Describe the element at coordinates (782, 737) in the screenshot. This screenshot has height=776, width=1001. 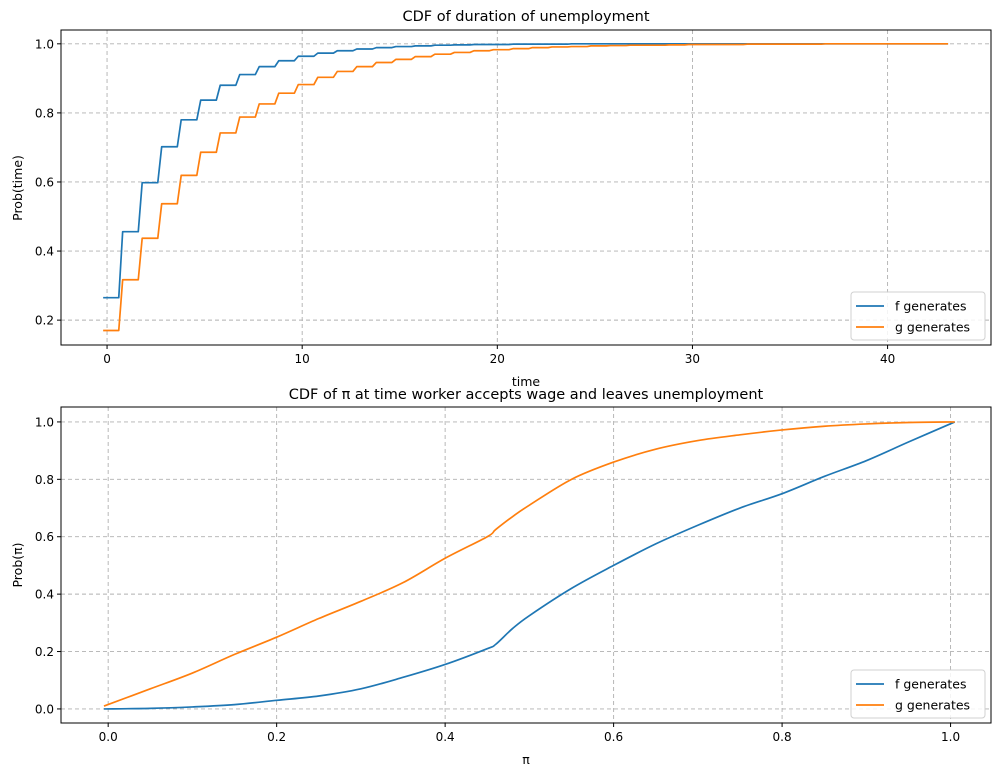
I see `x-tick-label: 0.8` at that location.